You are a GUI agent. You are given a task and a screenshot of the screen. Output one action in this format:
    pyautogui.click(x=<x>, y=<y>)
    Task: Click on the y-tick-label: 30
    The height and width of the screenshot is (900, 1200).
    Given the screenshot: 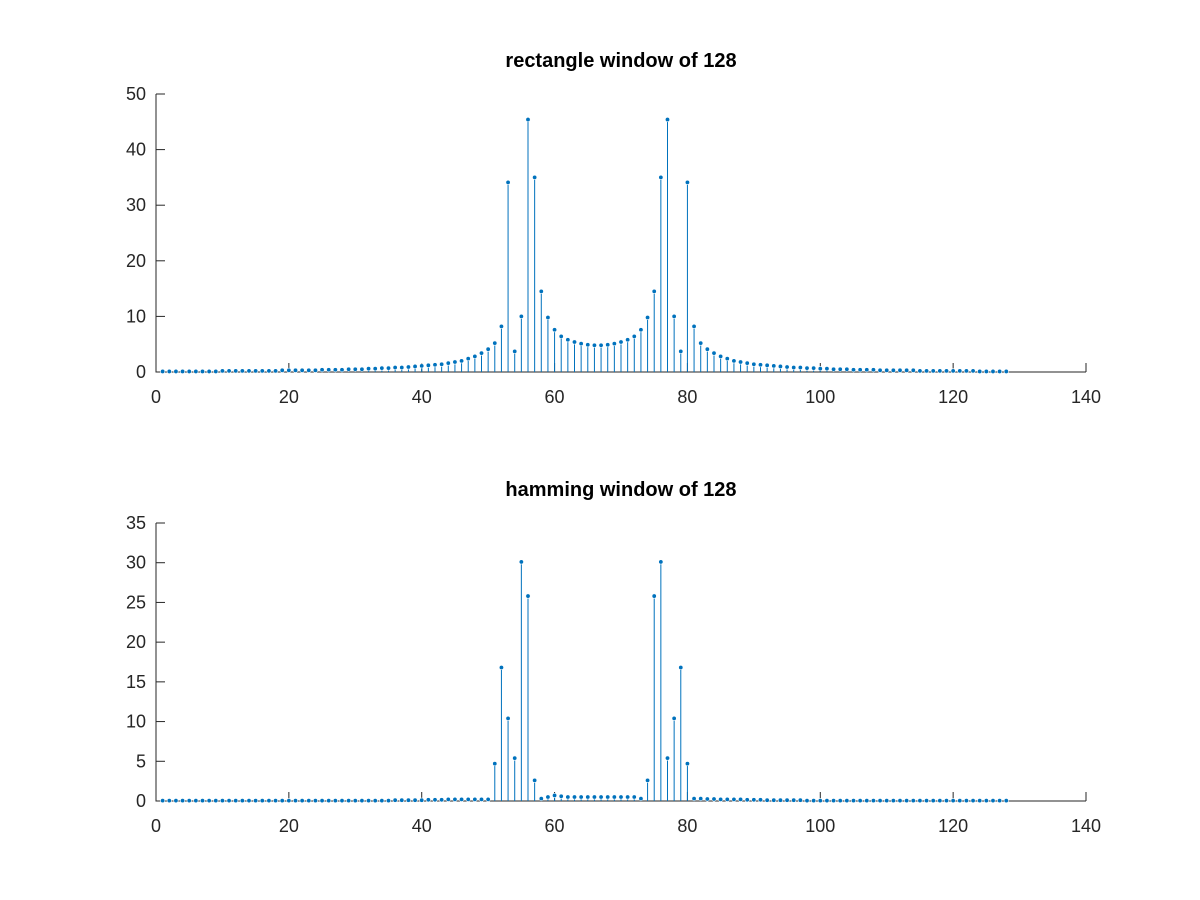 What is the action you would take?
    pyautogui.click(x=136, y=563)
    